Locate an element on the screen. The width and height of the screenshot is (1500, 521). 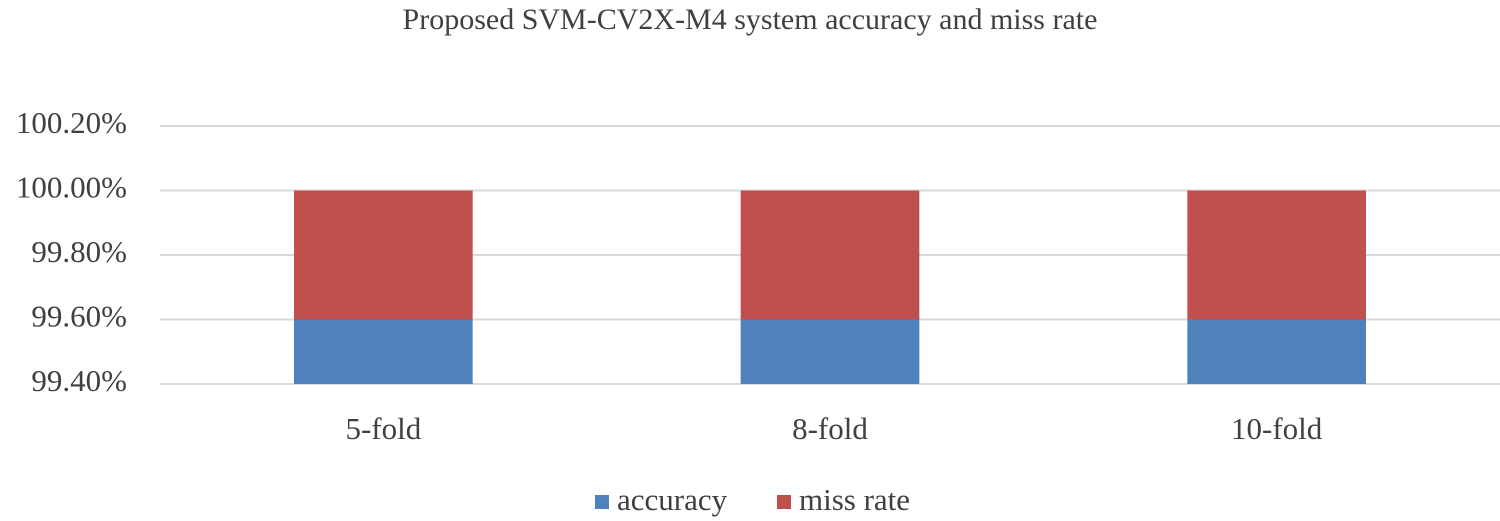
y-tick-label: 99.40% is located at coordinates (79, 380).